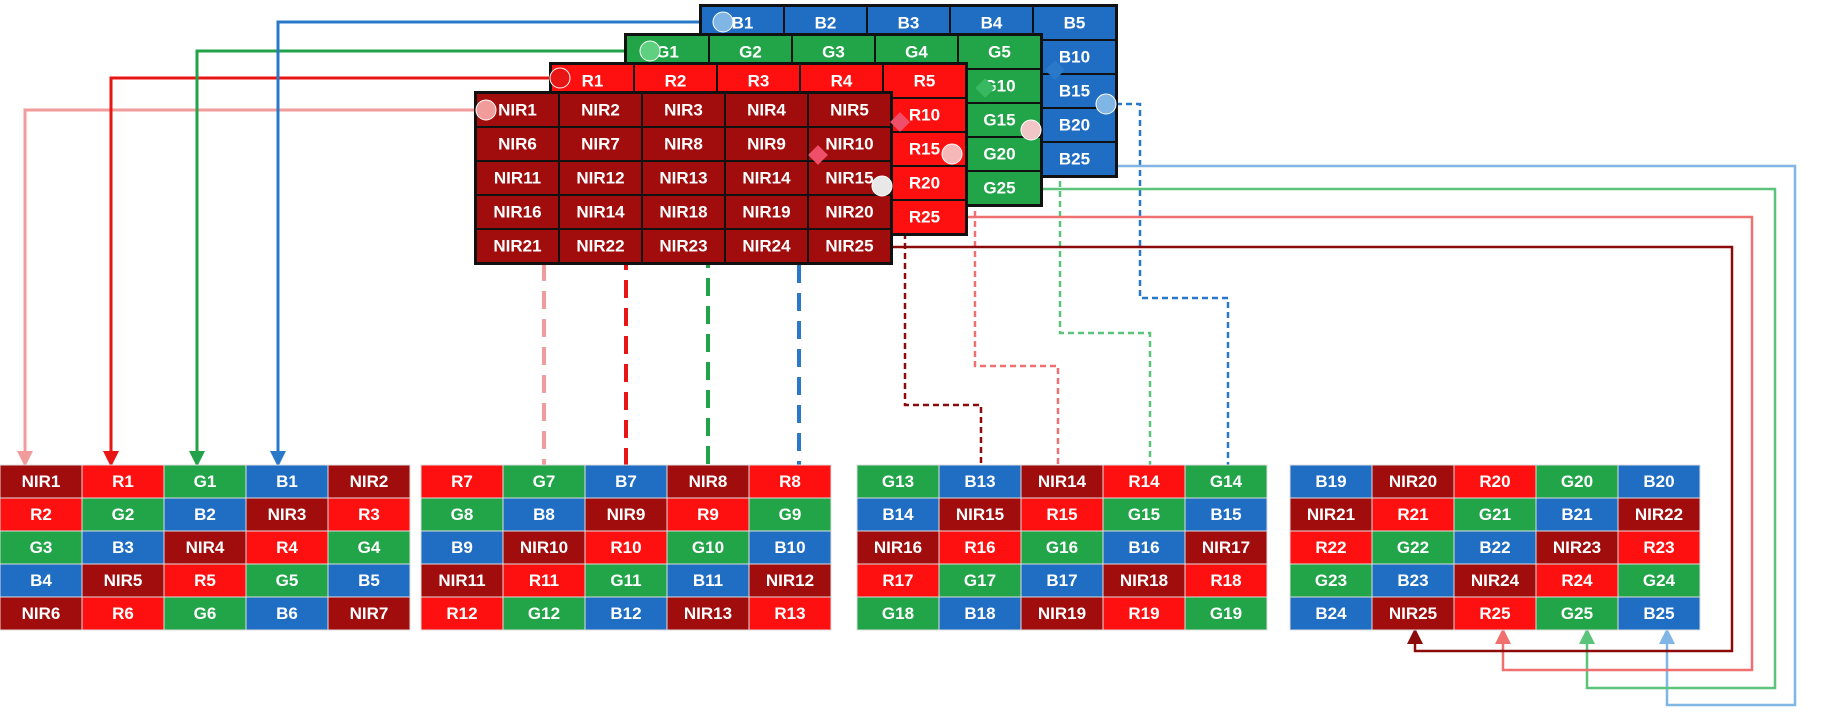 This screenshot has height=715, width=1821. I want to click on mosaic-label: G23, so click(1331, 580).